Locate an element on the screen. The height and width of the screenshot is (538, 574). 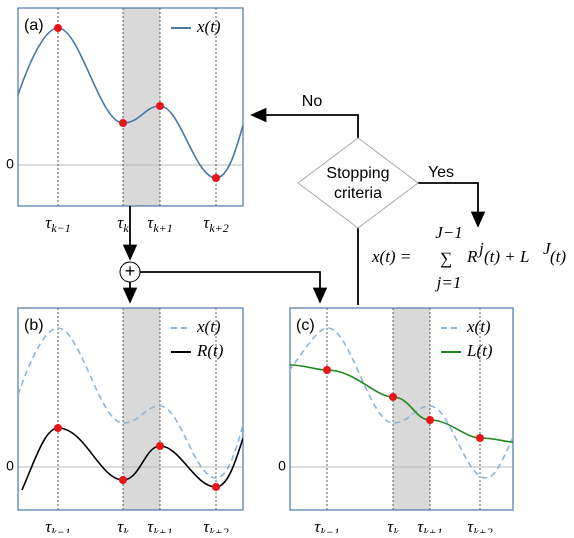
panel-label: (b) is located at coordinates (34, 325).